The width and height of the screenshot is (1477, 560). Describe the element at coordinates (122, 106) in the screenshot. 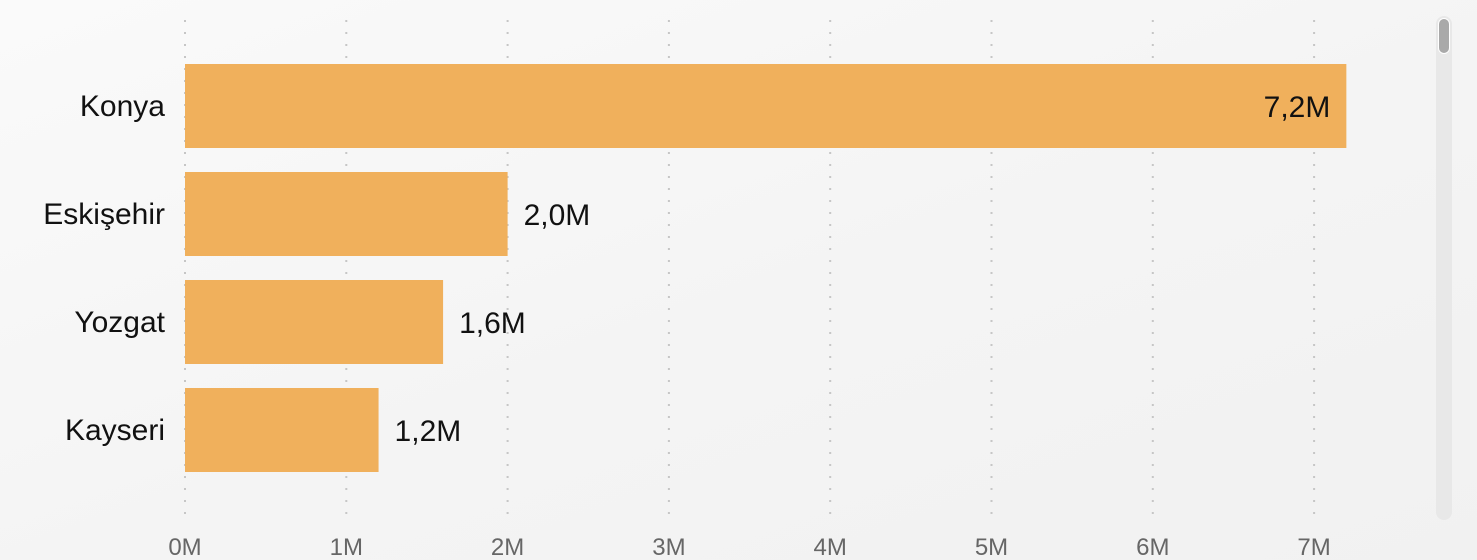

I see `category-label: Konya` at that location.